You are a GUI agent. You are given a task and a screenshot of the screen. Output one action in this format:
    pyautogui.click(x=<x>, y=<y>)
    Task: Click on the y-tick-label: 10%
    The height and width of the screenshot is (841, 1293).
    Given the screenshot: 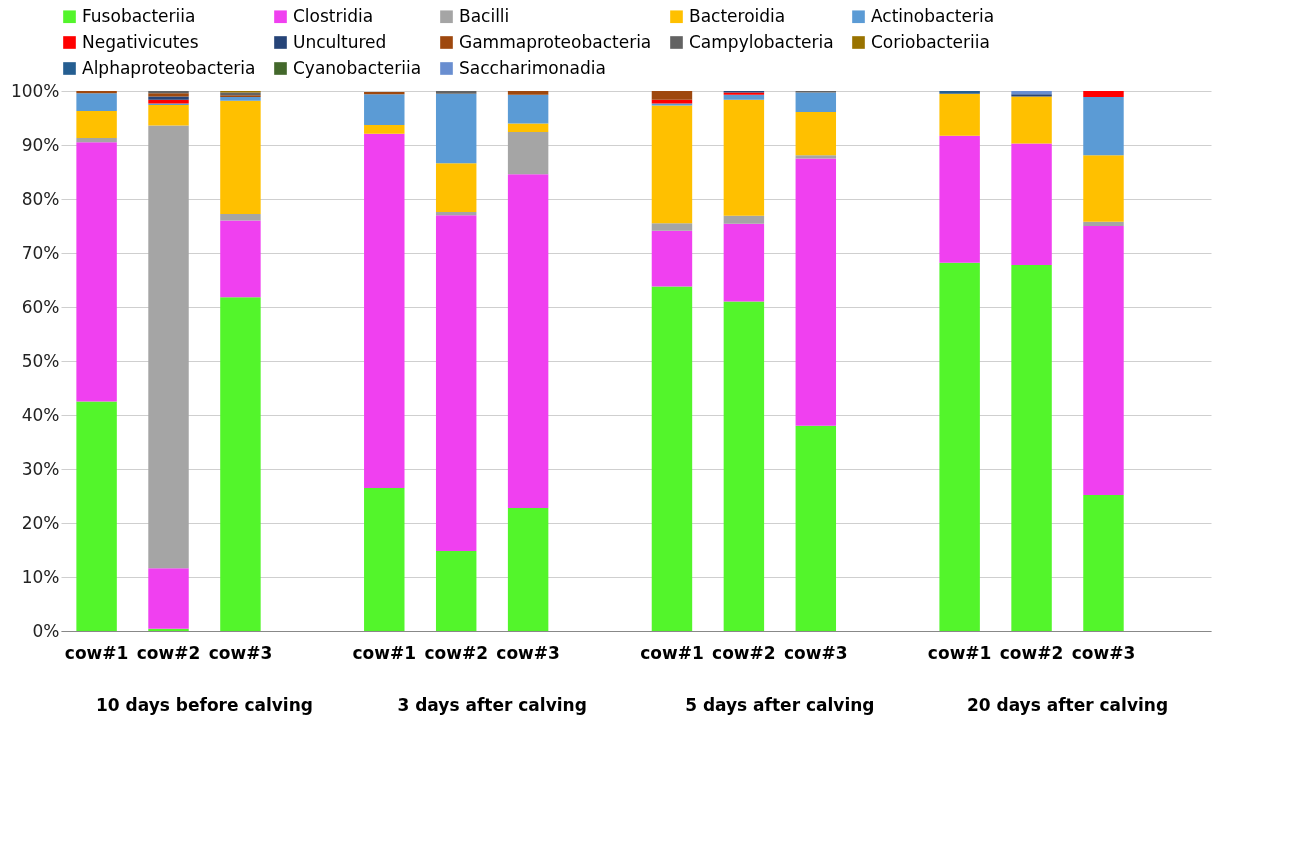 What is the action you would take?
    pyautogui.click(x=40, y=576)
    